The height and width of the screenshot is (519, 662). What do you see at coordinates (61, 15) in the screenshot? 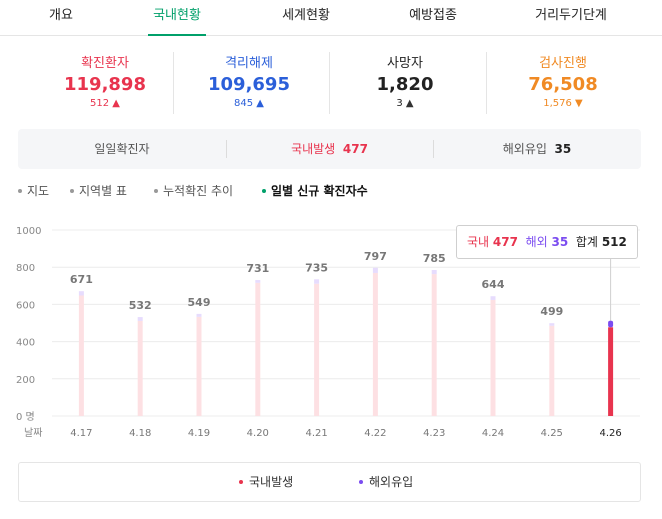
I see `tab-overview: 개요` at bounding box center [61, 15].